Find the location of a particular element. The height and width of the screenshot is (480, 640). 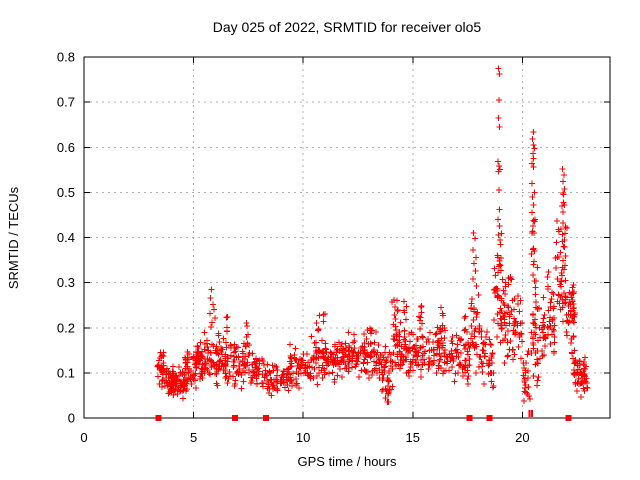

y-tick-label: 0.5 is located at coordinates (66, 192).